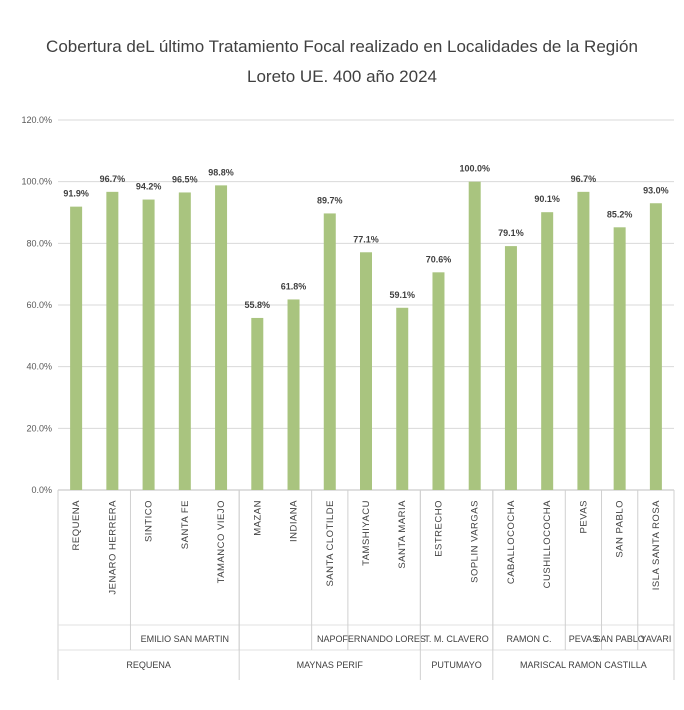 This screenshot has height=710, width=684. I want to click on x-tick-label: SANTA CLOTILDE, so click(330, 543).